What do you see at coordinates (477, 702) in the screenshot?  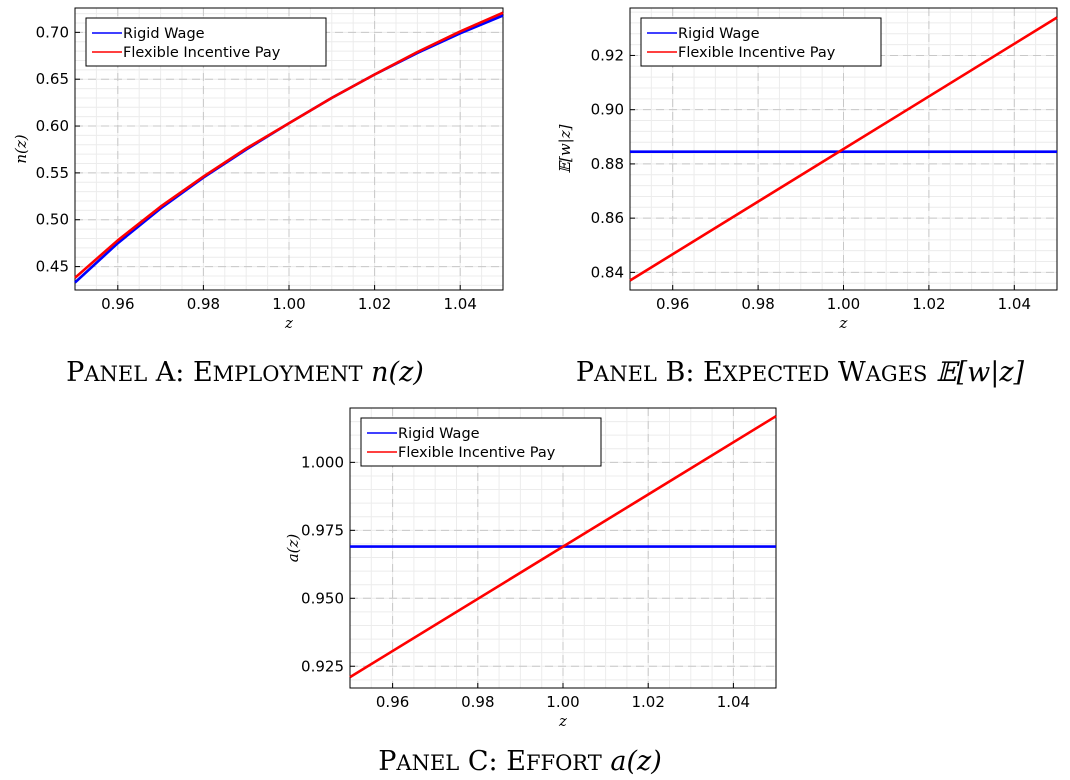 I see `panel-c-x-tick-label: 0.98` at bounding box center [477, 702].